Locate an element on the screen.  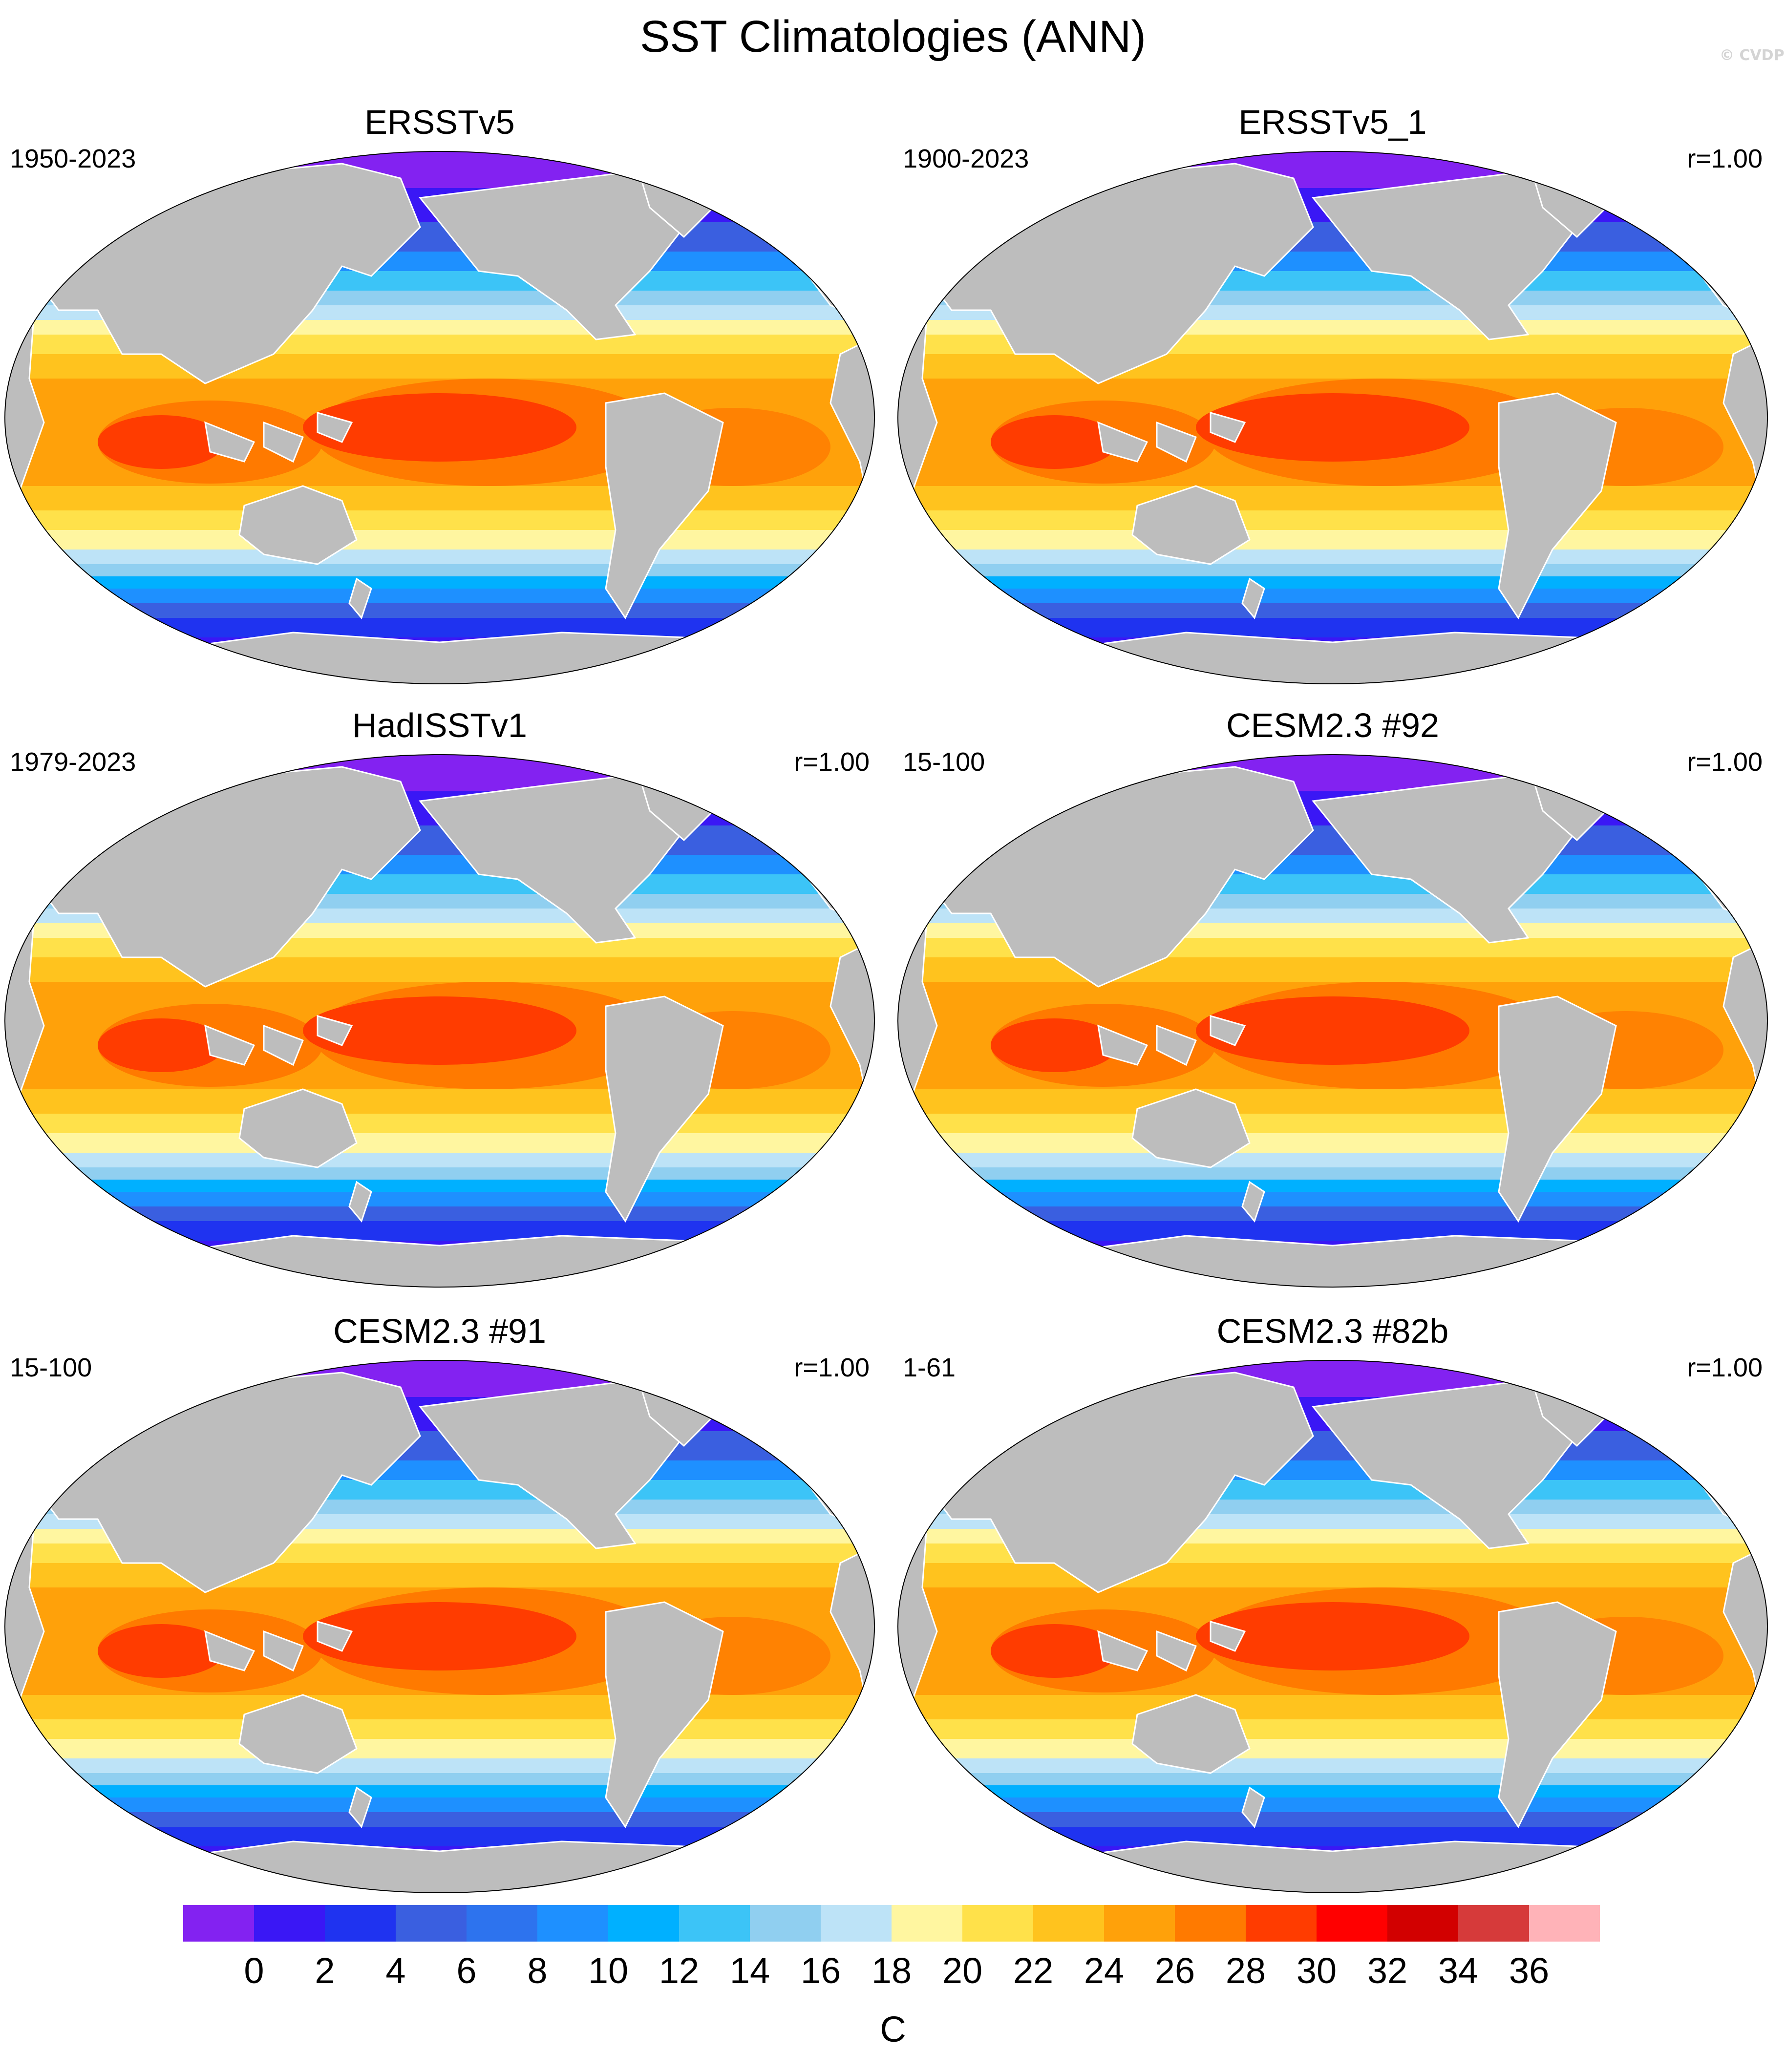
colorbar-tick-label: 12 is located at coordinates (680, 1971).